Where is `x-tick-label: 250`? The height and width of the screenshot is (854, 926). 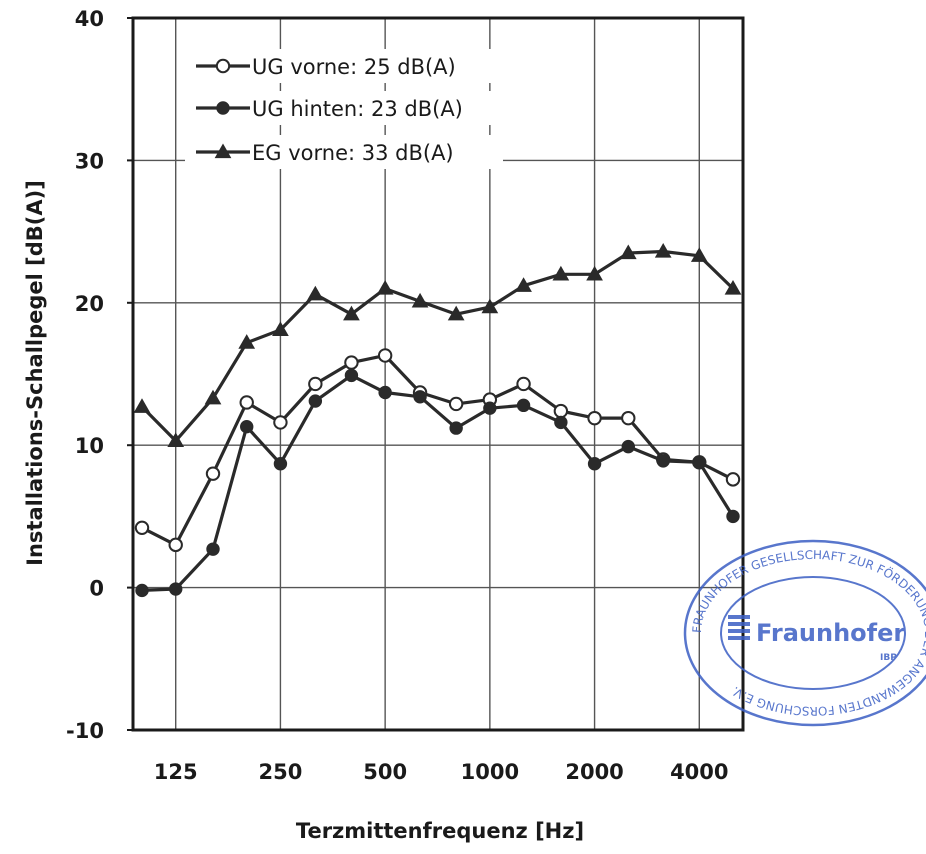
x-tick-label: 250 is located at coordinates (281, 772).